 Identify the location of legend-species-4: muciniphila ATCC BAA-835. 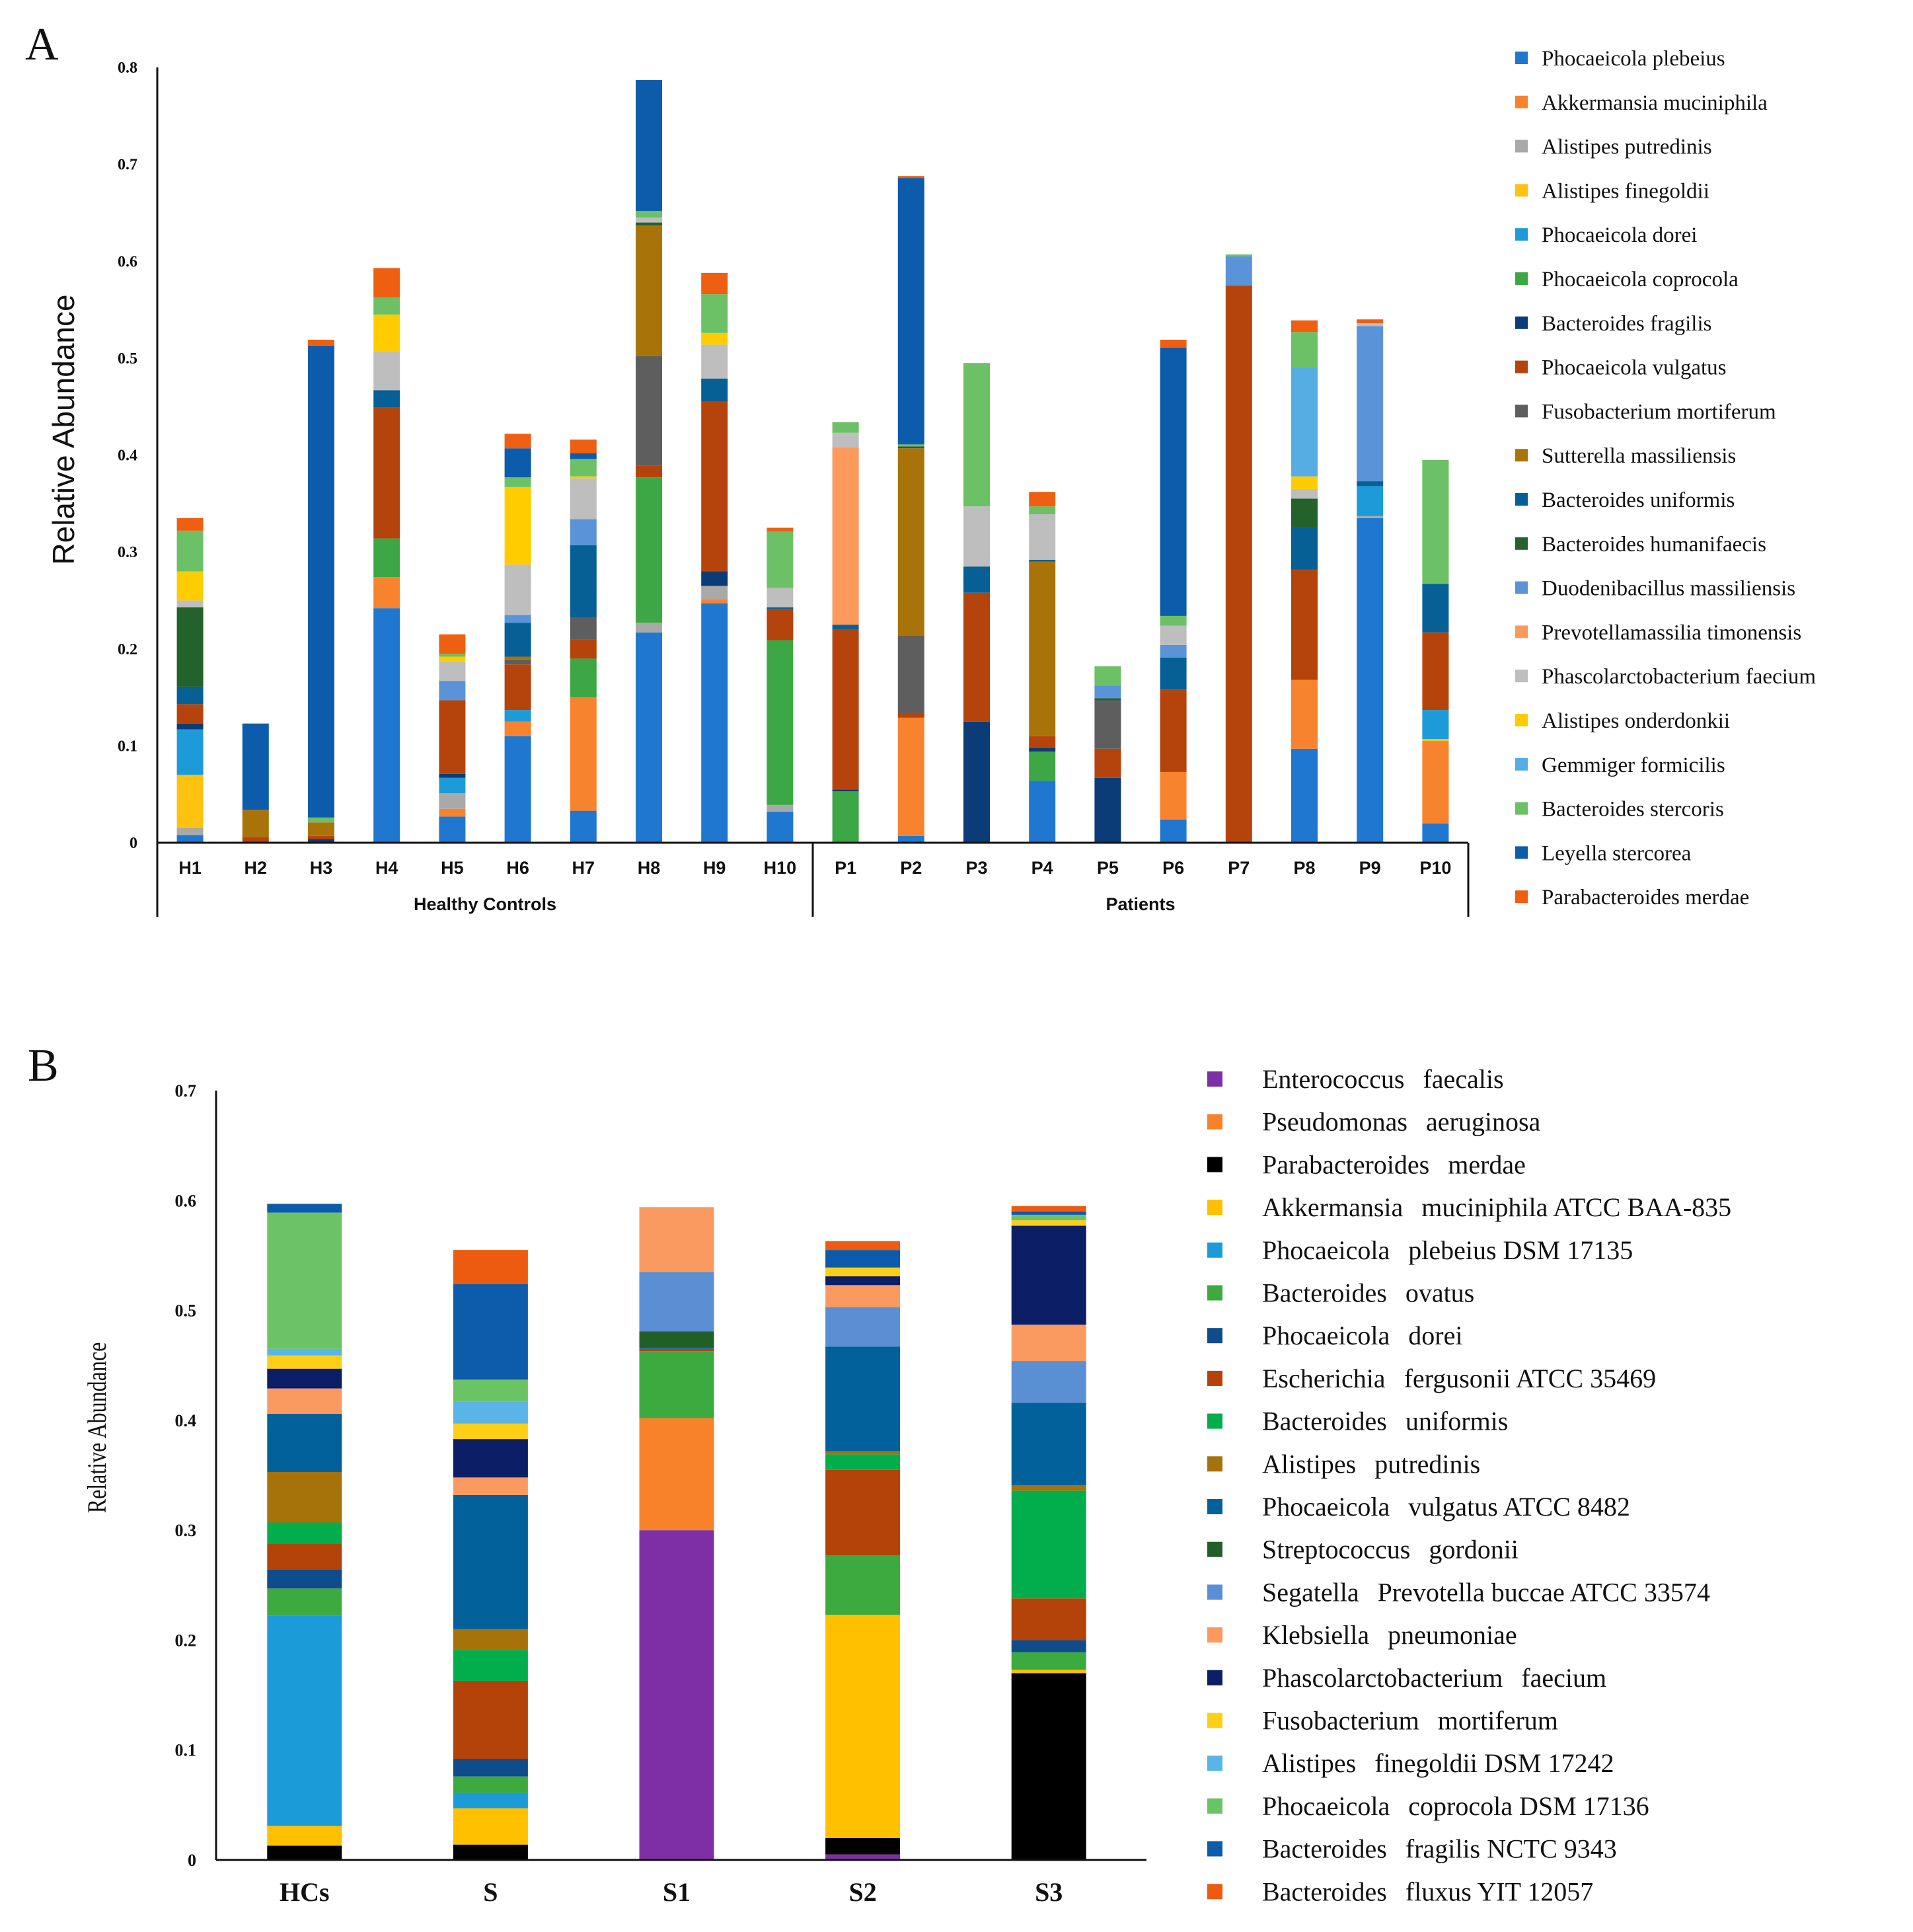
(1576, 1207).